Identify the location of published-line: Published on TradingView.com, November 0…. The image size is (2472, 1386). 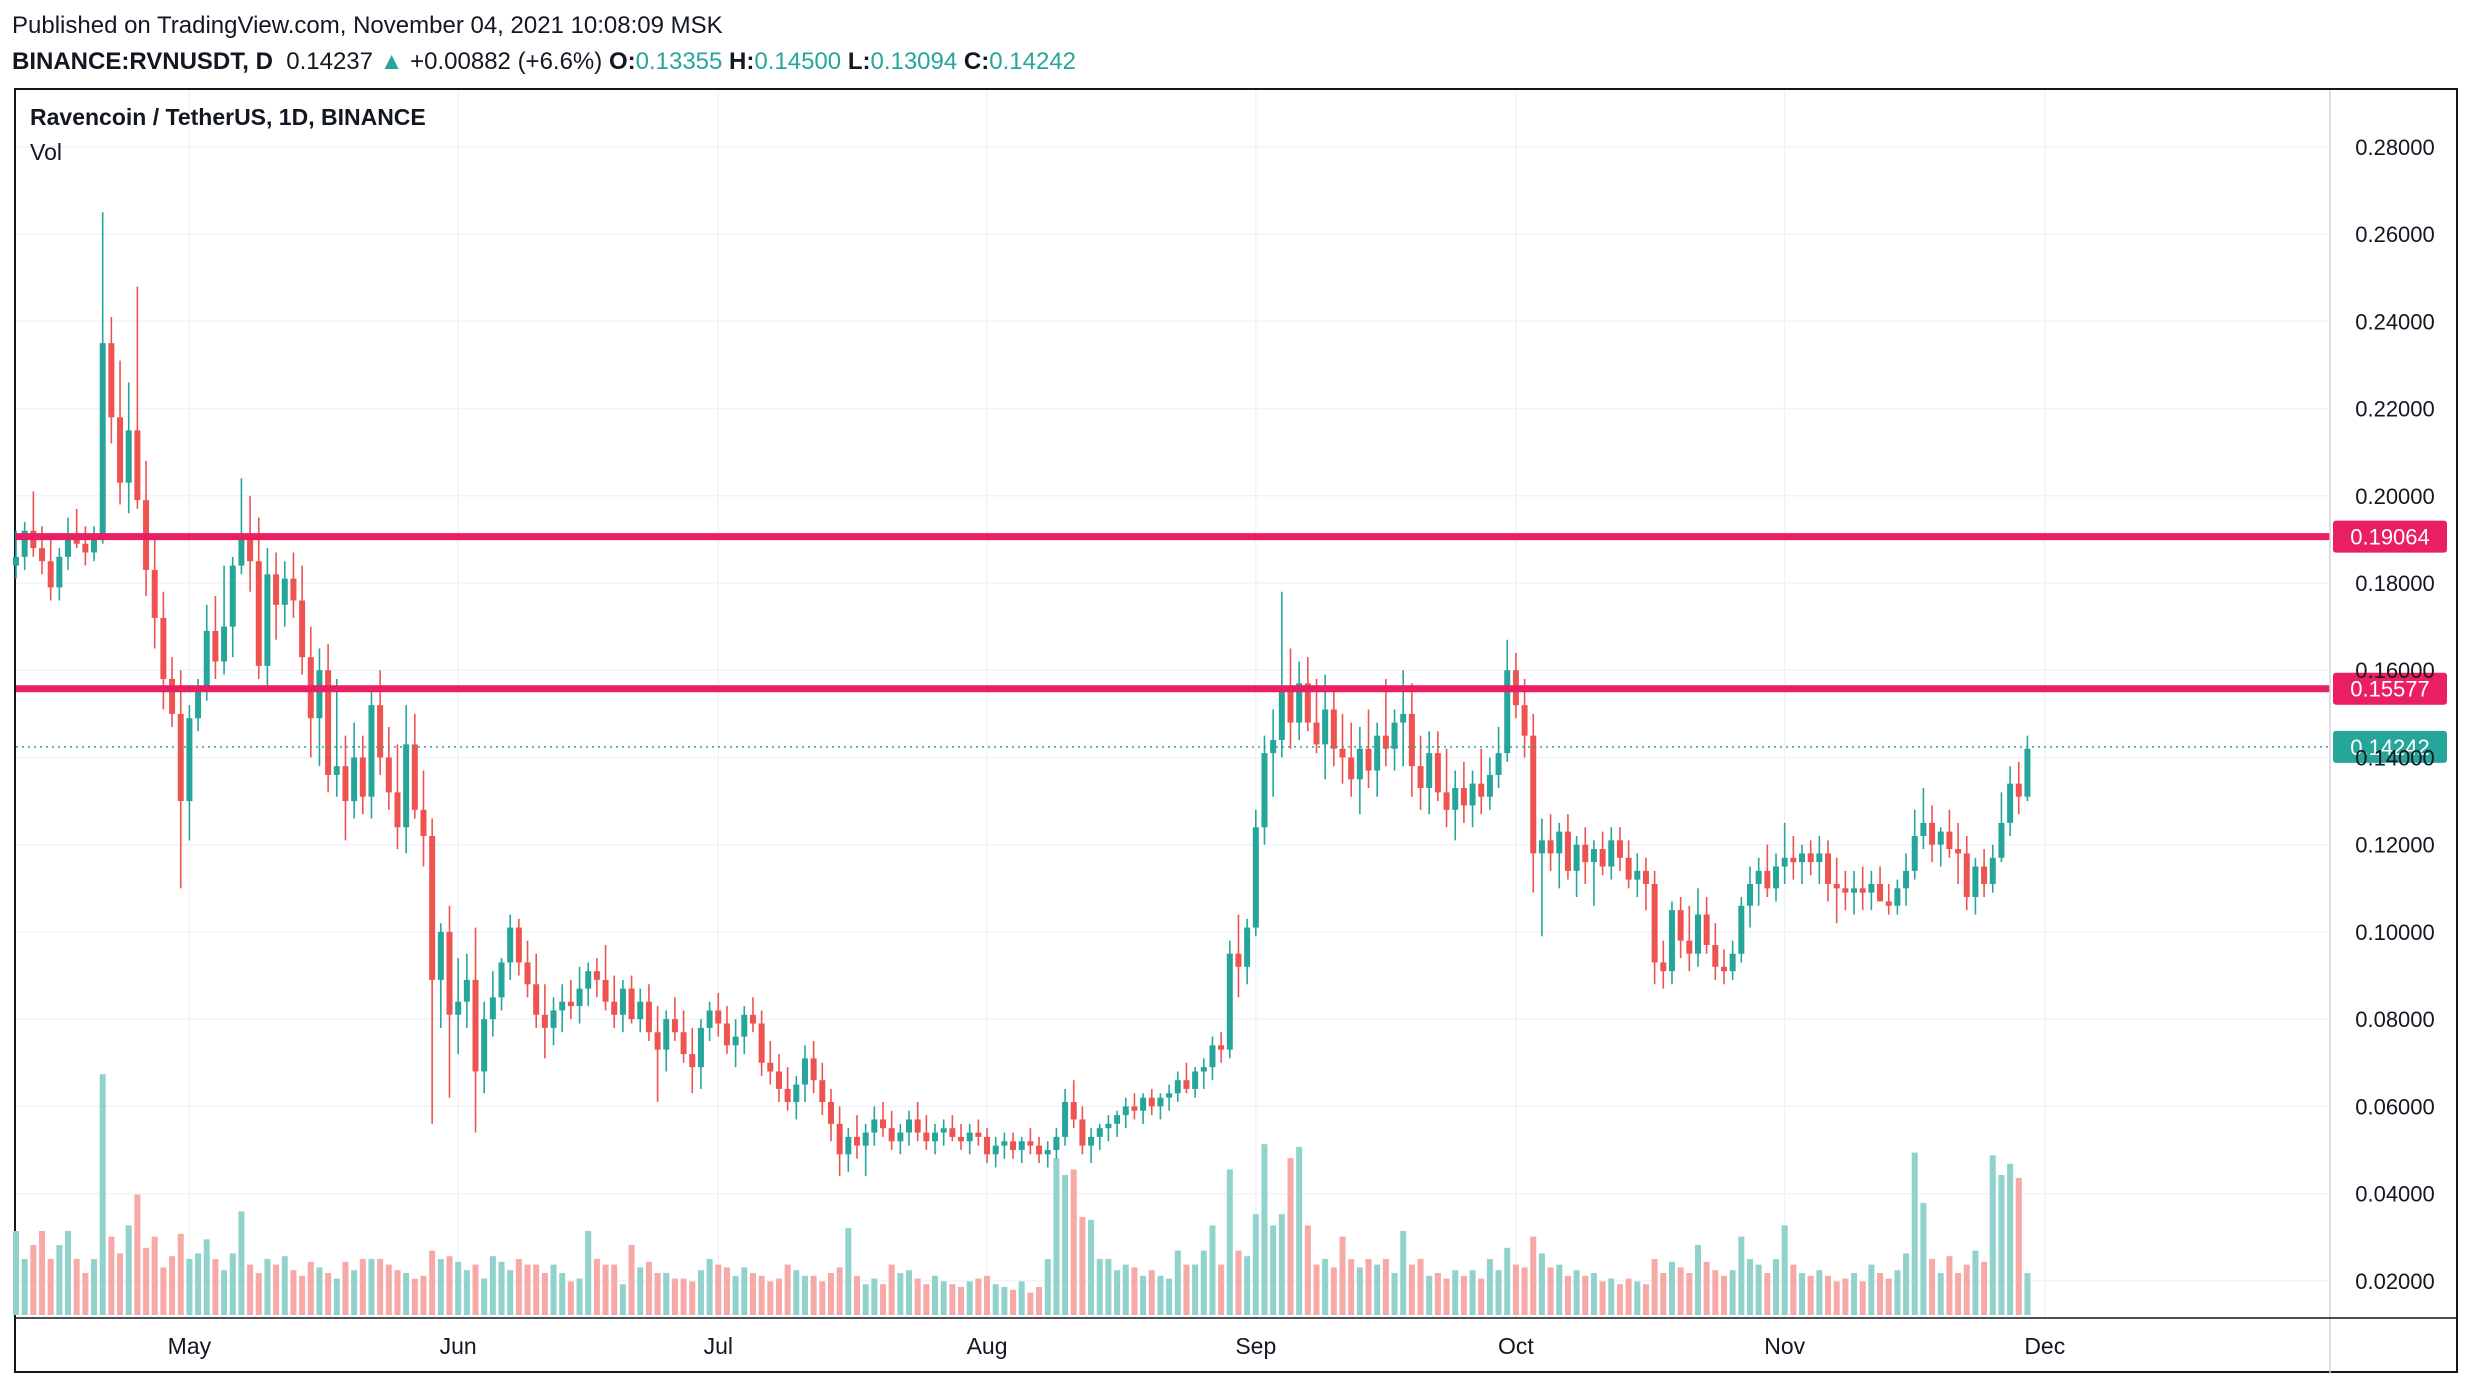
(367, 25).